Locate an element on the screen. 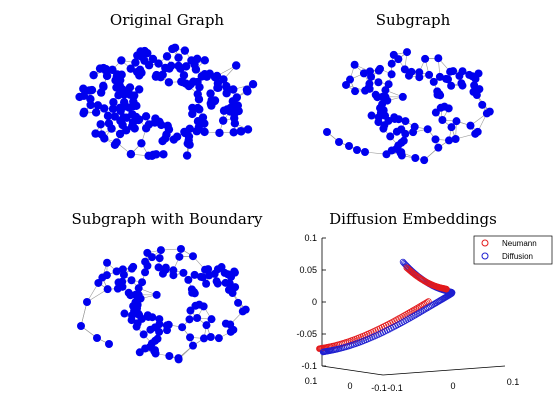  graph-edge is located at coordinates (97, 295).